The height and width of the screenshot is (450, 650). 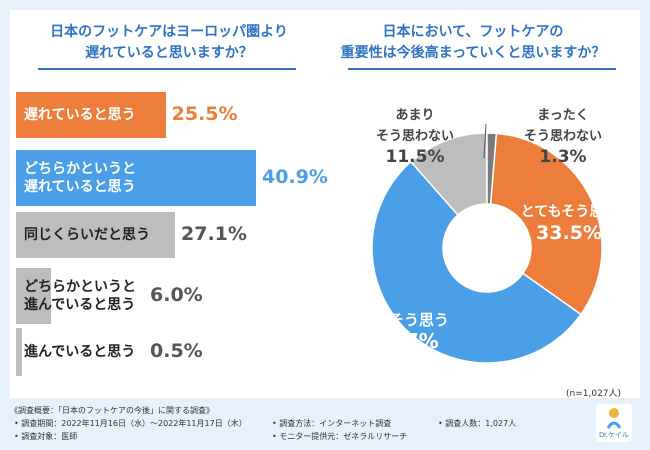 I want to click on donut-slice-label: あまり そう思わない 11.5%, so click(x=415, y=136).